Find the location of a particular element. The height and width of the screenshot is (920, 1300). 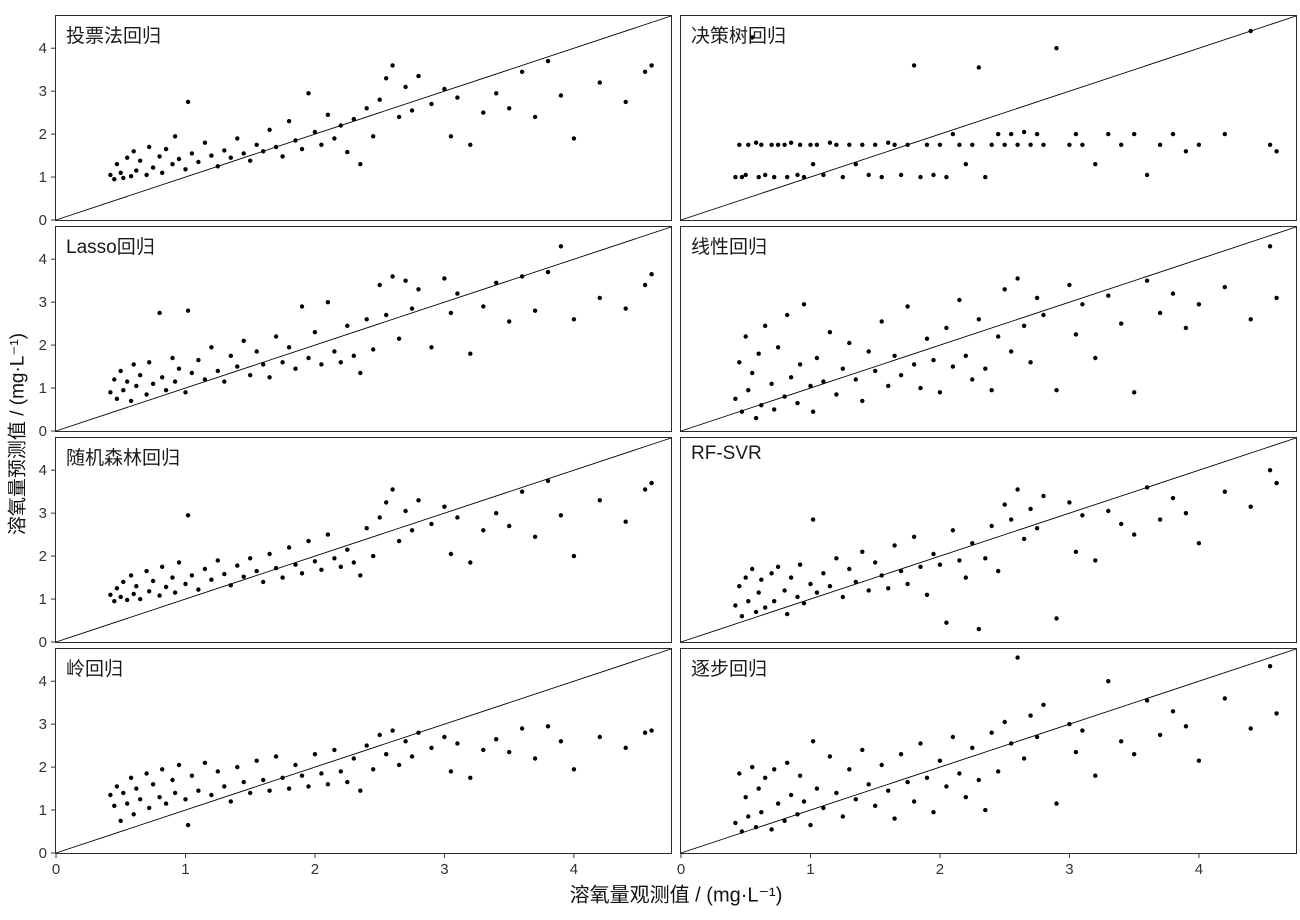

panel-title: 岭回归 is located at coordinates (95, 669).